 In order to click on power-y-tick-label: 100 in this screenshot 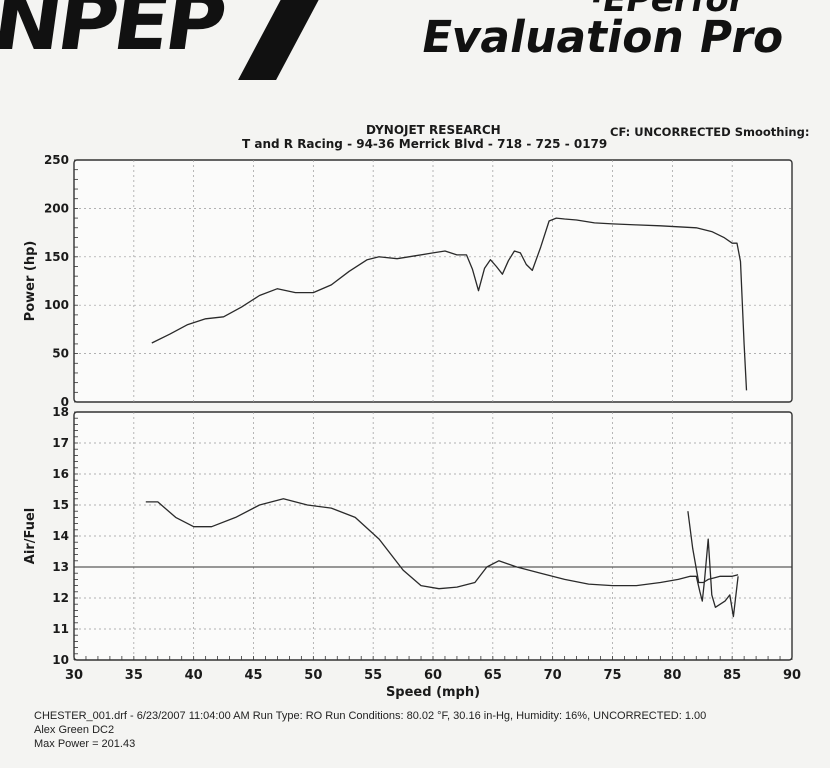, I will do `click(56, 305)`.